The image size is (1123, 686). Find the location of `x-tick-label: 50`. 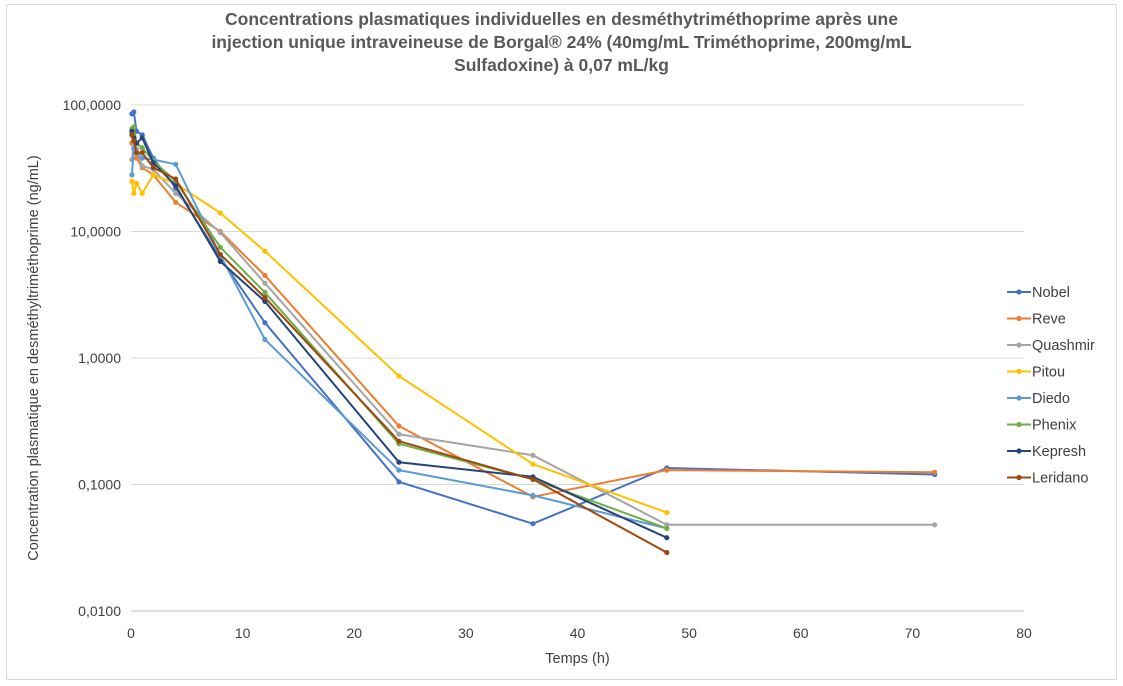

x-tick-label: 50 is located at coordinates (689, 633).